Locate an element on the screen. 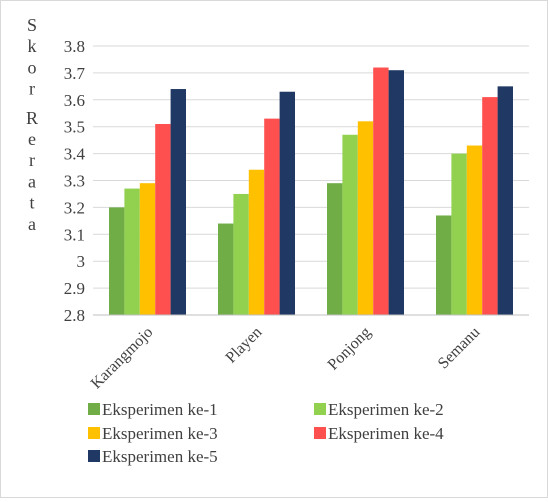 The image size is (548, 502). y-tick-label: 3.2 is located at coordinates (74, 207).